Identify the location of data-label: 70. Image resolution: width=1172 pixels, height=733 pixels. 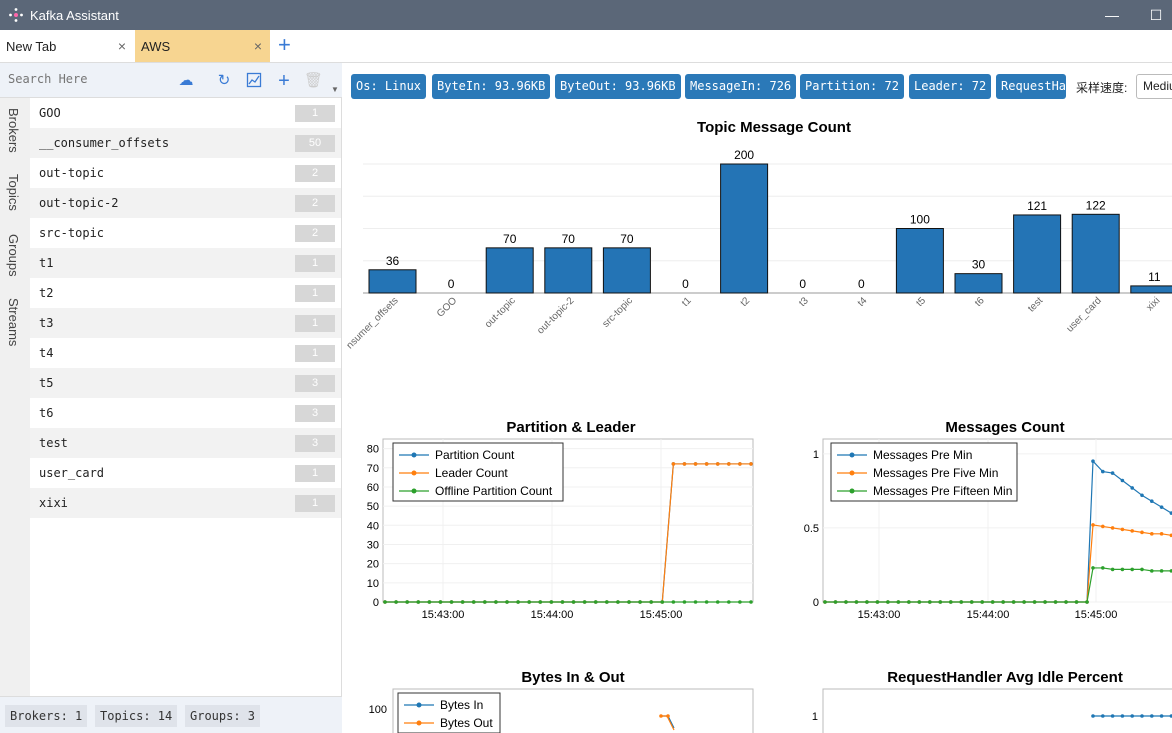
(627, 239).